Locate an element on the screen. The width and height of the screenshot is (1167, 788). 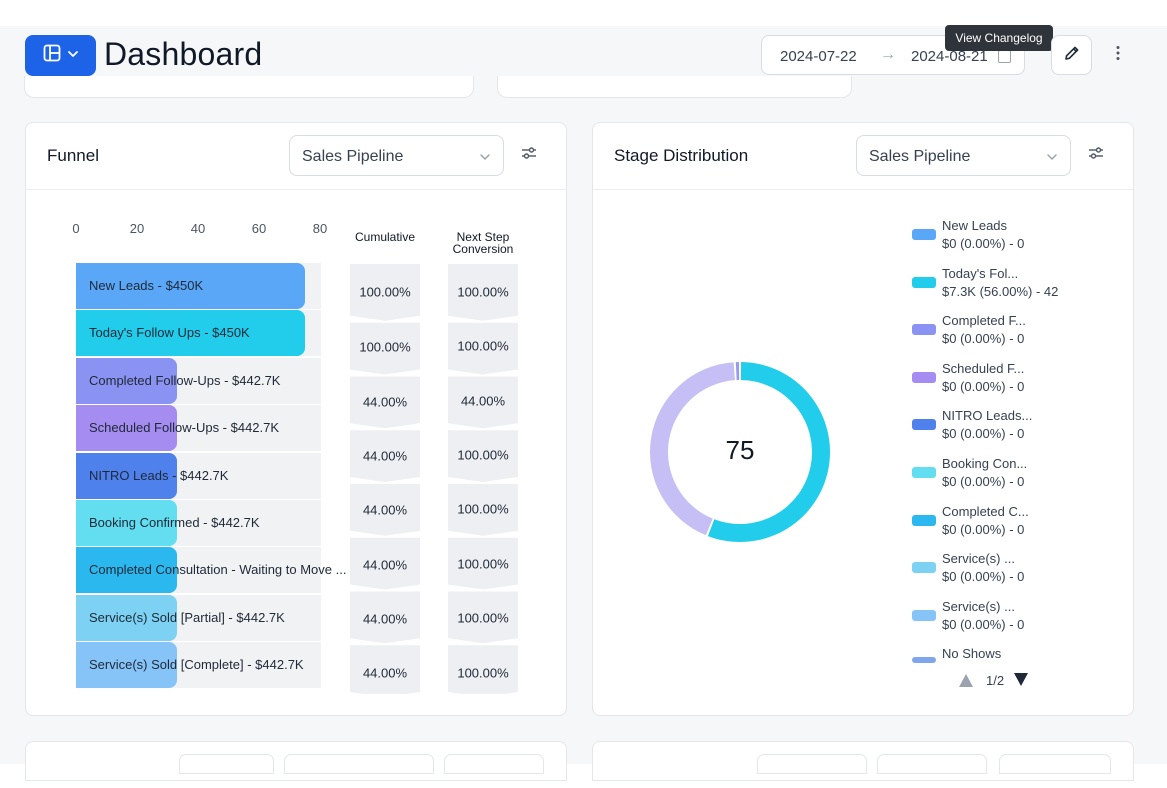
funnel-bar-label: Booking Confirmed - $442.7K is located at coordinates (174, 522).